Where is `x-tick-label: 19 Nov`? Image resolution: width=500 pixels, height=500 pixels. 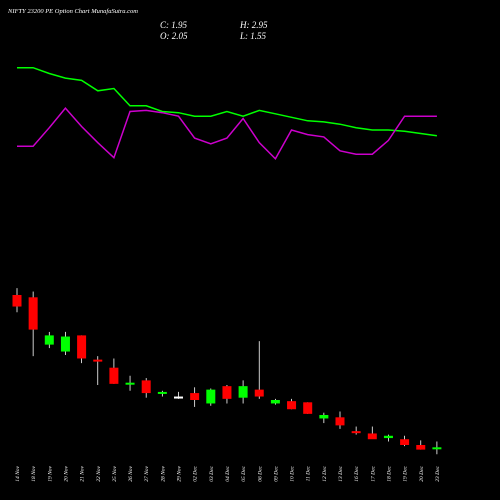
x-tick-label: 19 Nov is located at coordinates (50, 473).